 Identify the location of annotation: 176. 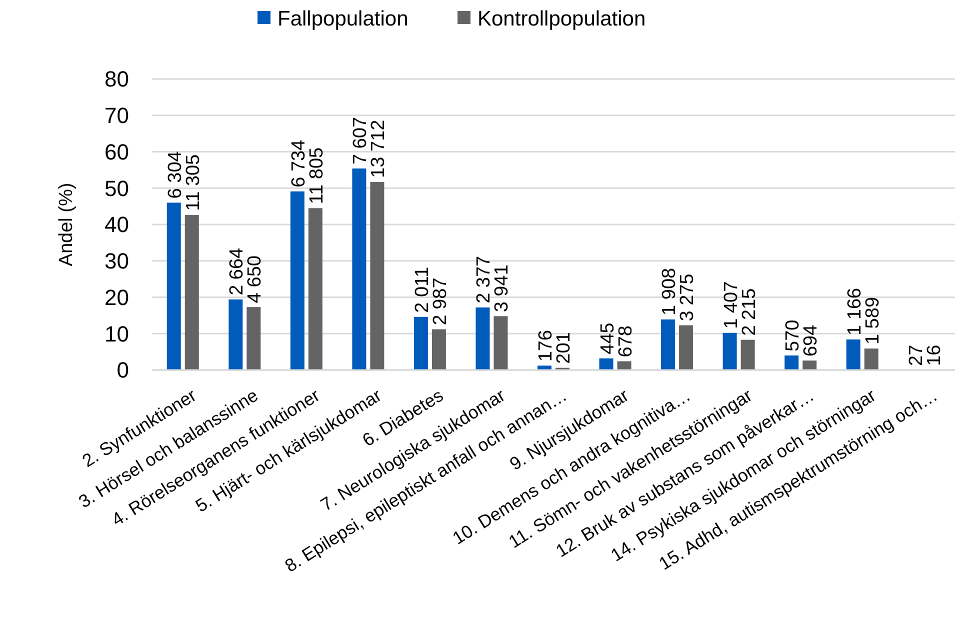
(546, 346).